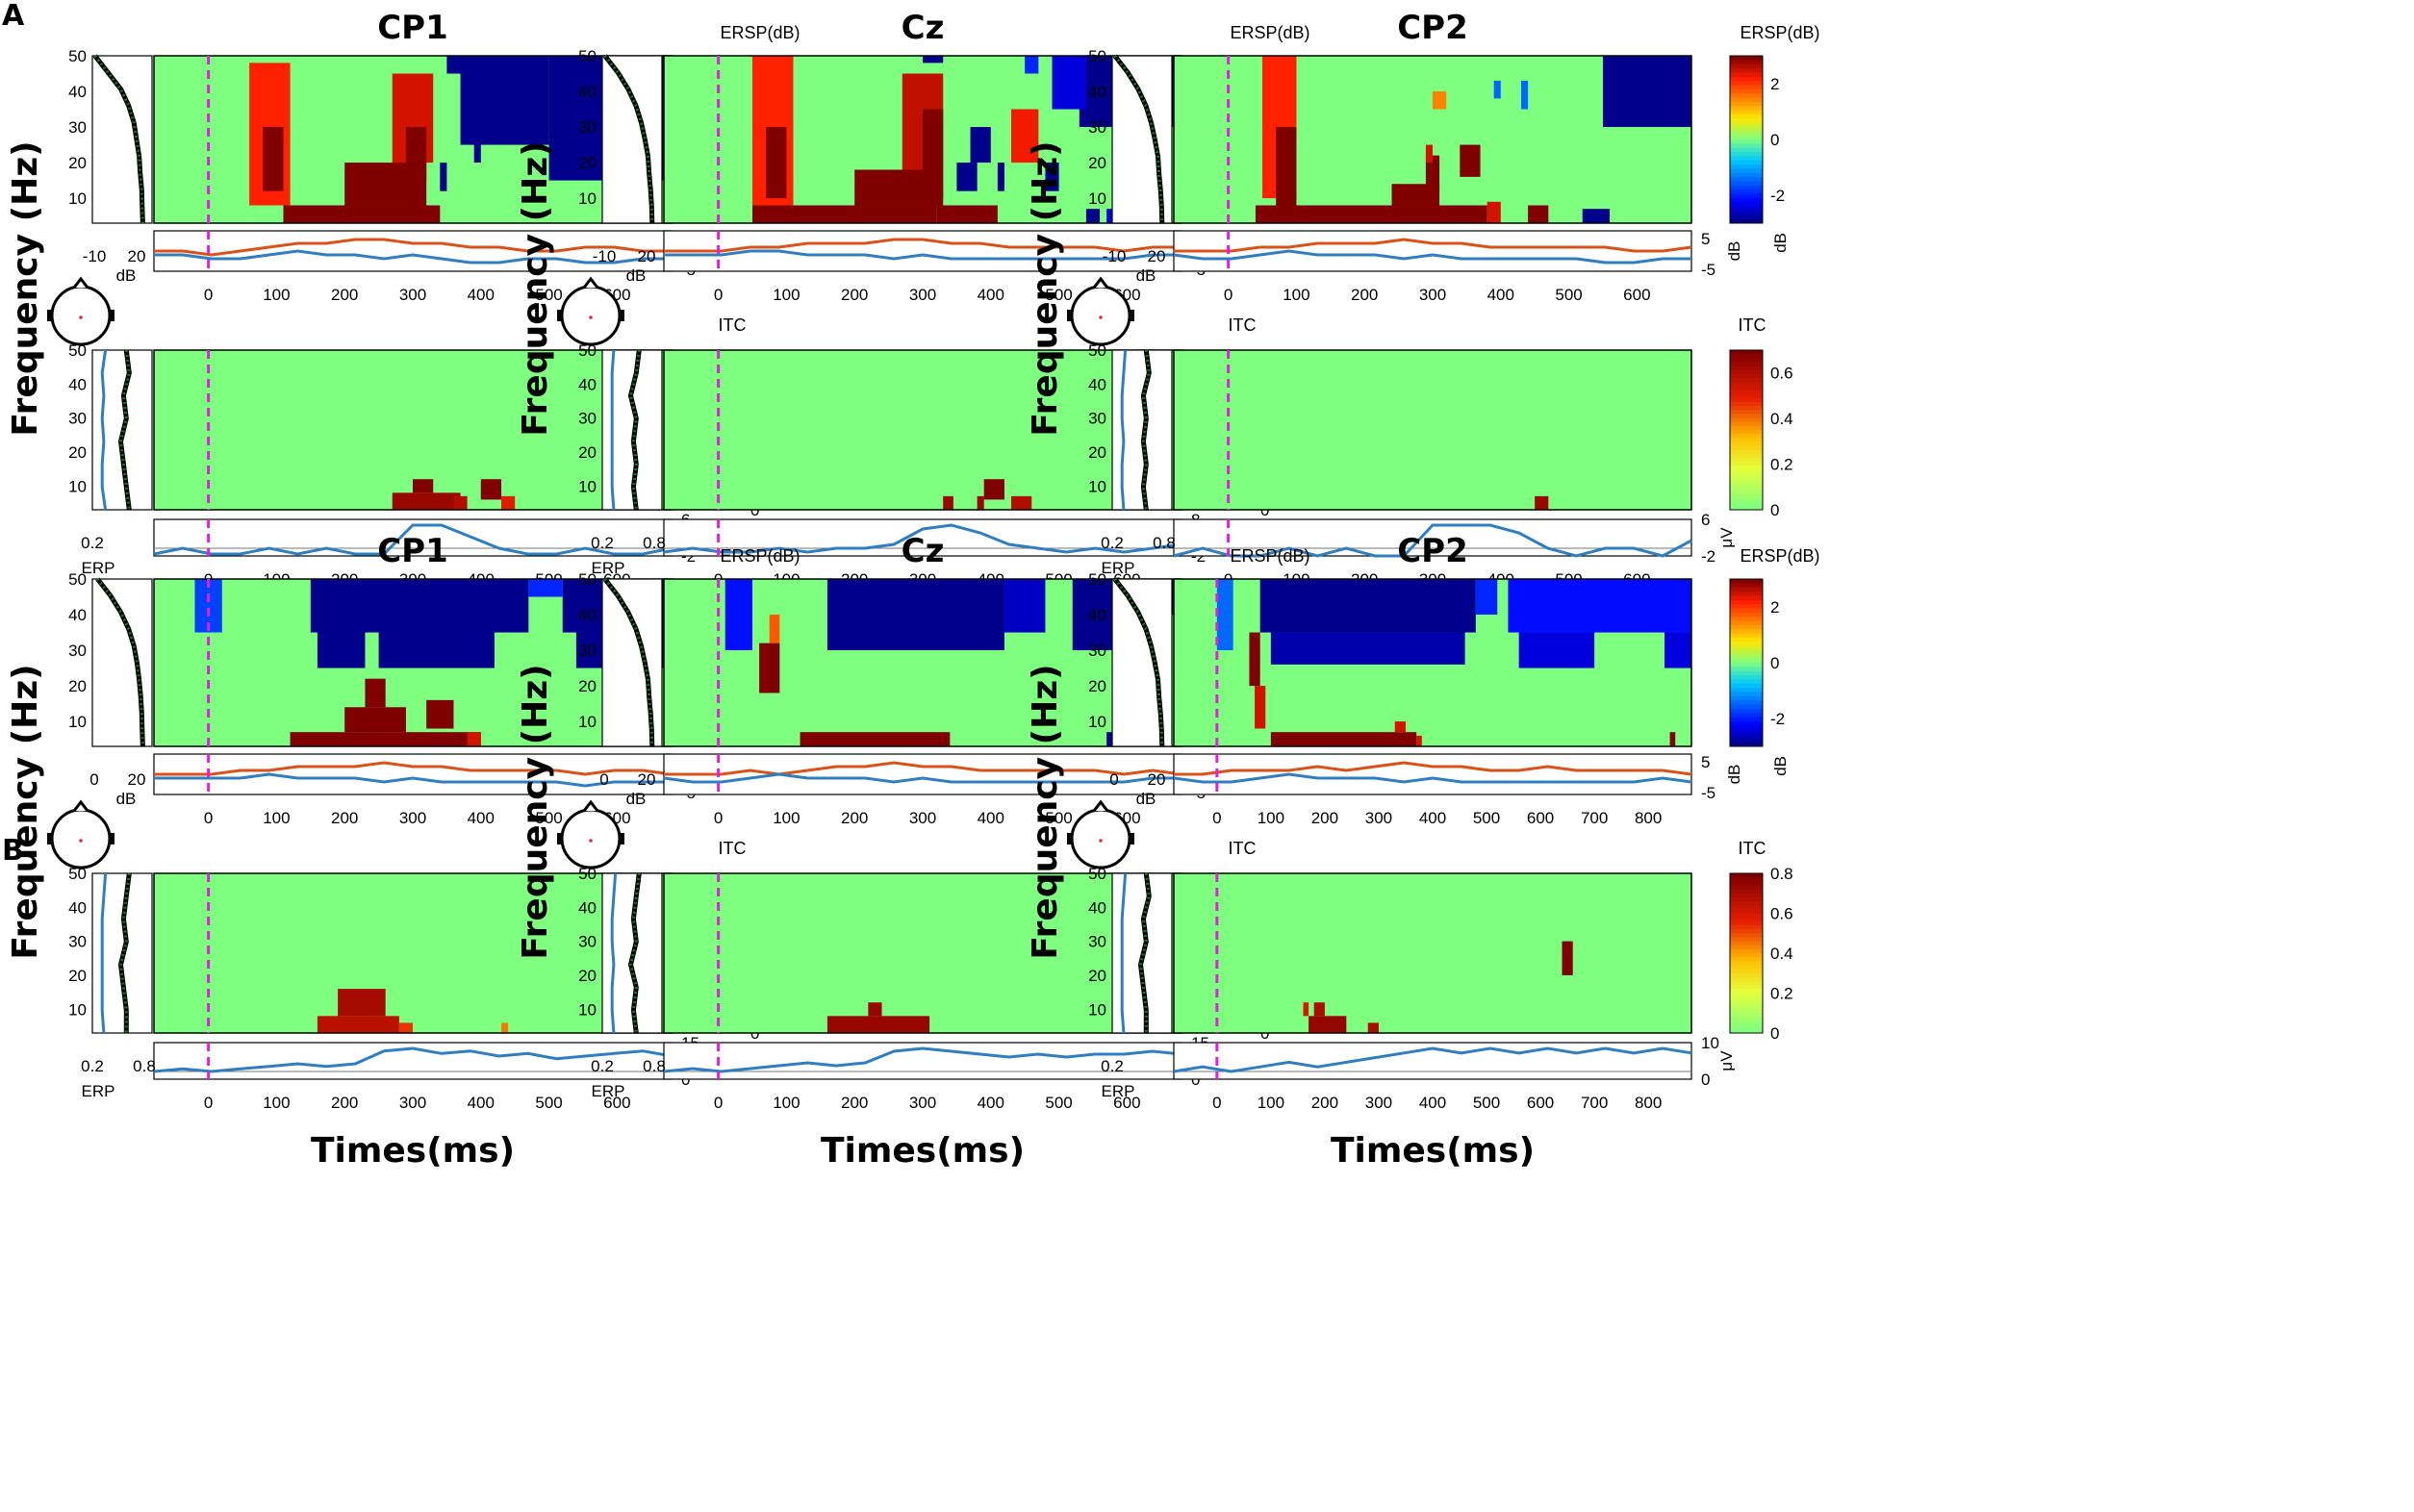 Image resolution: width=2414 pixels, height=1512 pixels. What do you see at coordinates (654, 1066) in the screenshot?
I see `itc-side-tick-right: 0.8` at bounding box center [654, 1066].